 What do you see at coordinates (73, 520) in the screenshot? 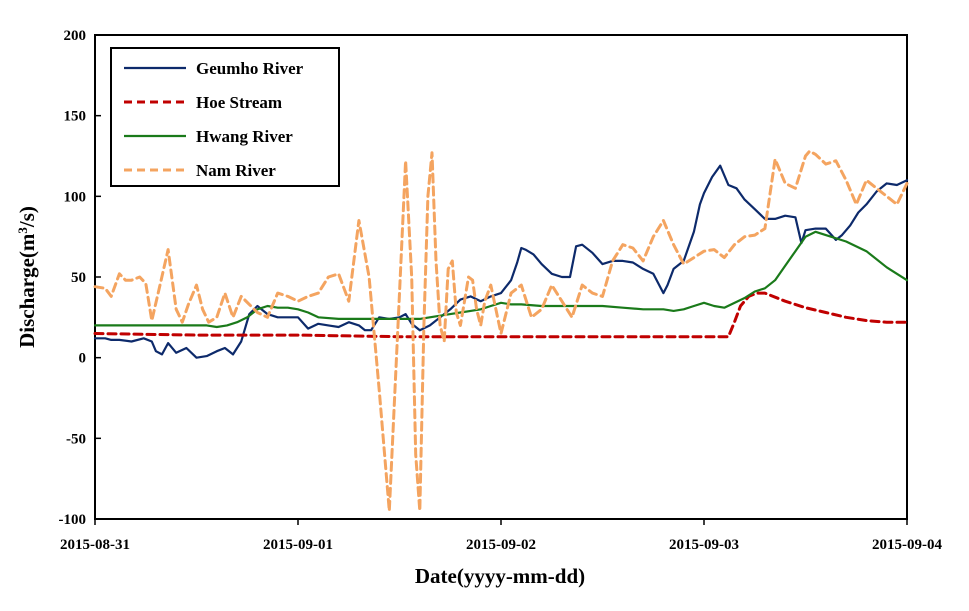
I see `y-tick-label: -100` at bounding box center [73, 520].